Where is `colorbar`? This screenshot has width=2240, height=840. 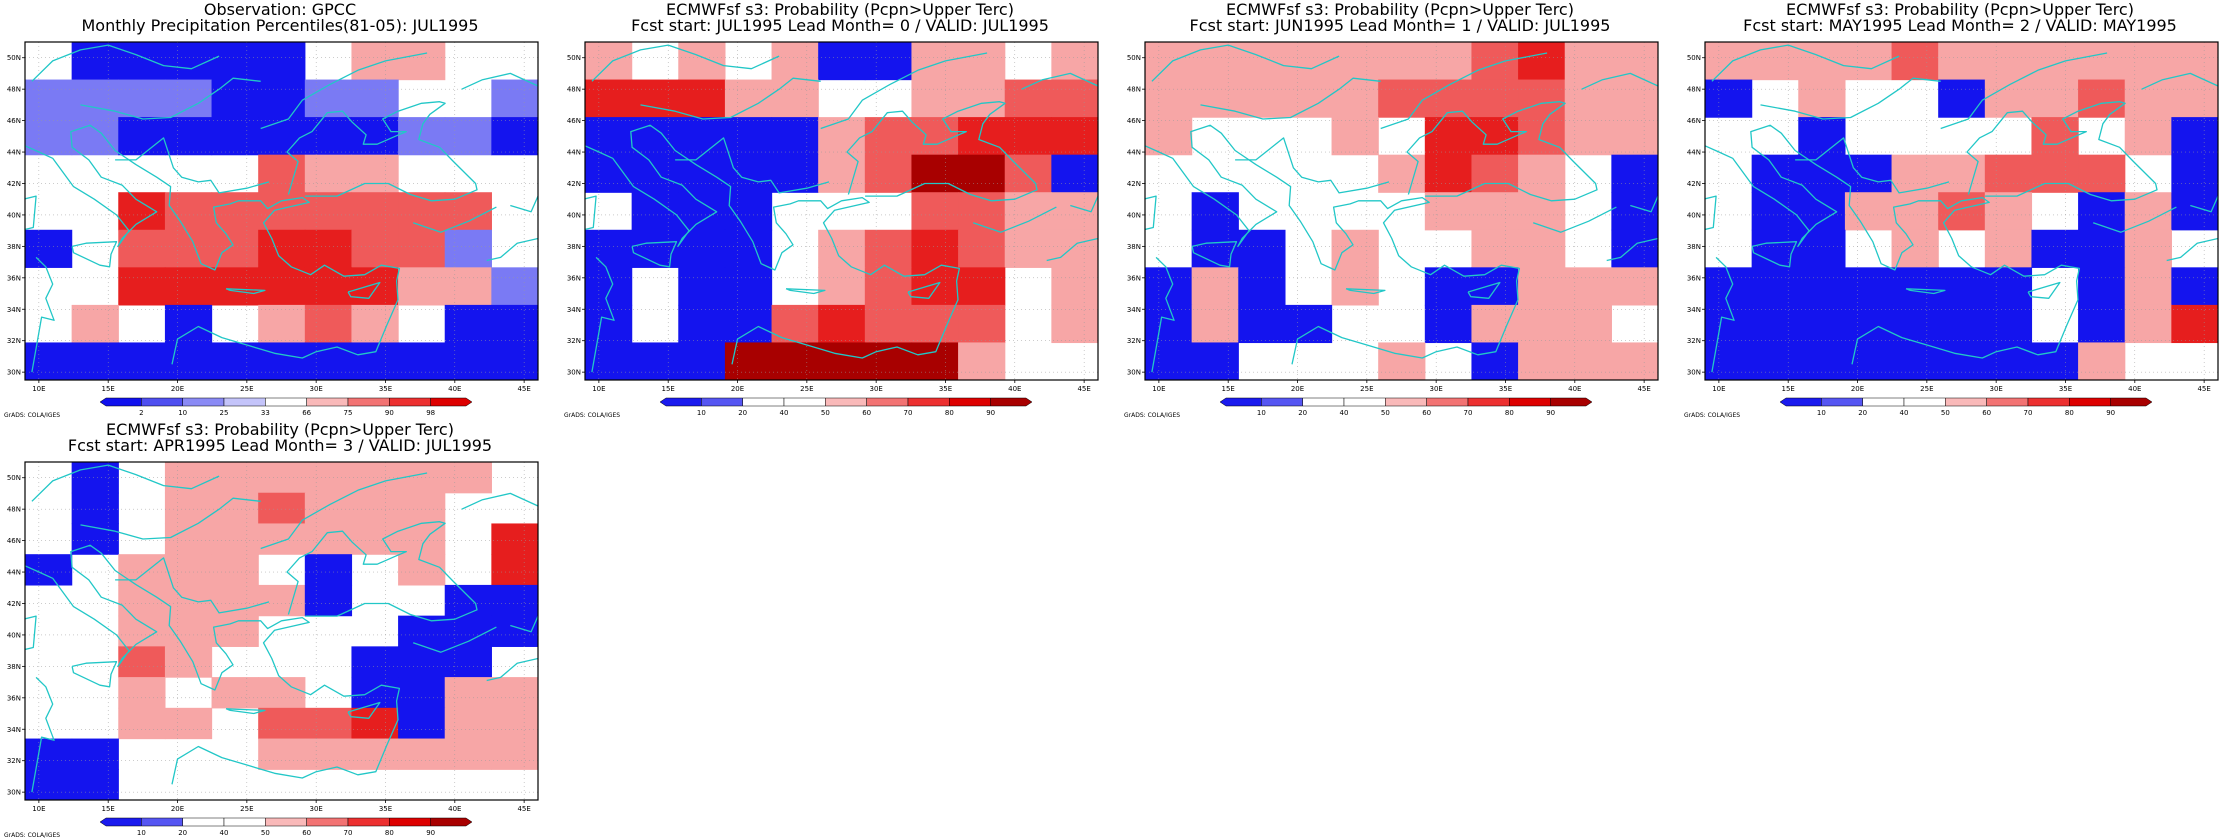
colorbar is located at coordinates (286, 822).